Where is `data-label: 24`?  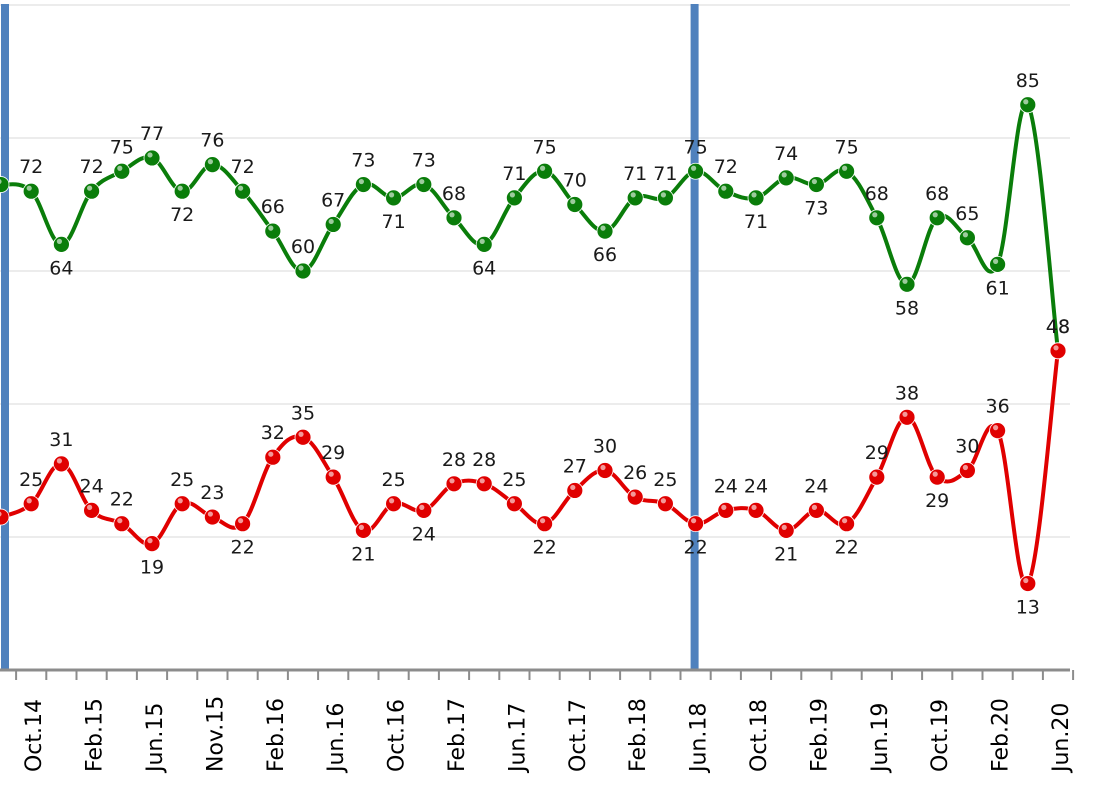
data-label: 24 is located at coordinates (92, 486).